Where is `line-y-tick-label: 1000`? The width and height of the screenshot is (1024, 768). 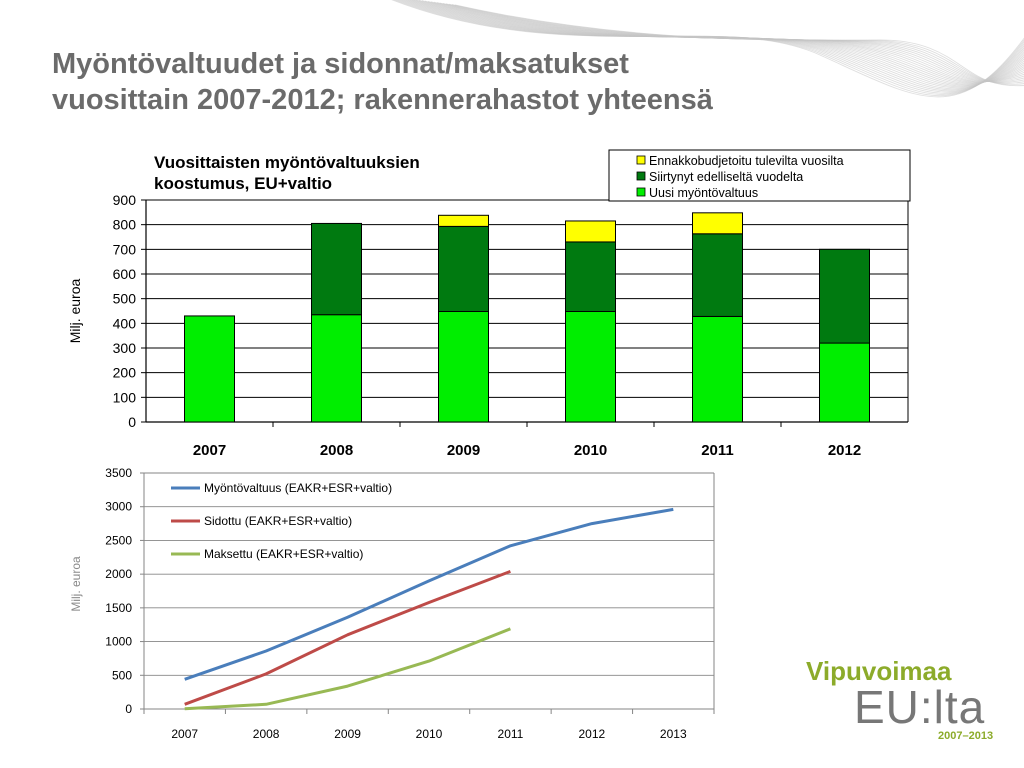
line-y-tick-label: 1000 is located at coordinates (118, 642).